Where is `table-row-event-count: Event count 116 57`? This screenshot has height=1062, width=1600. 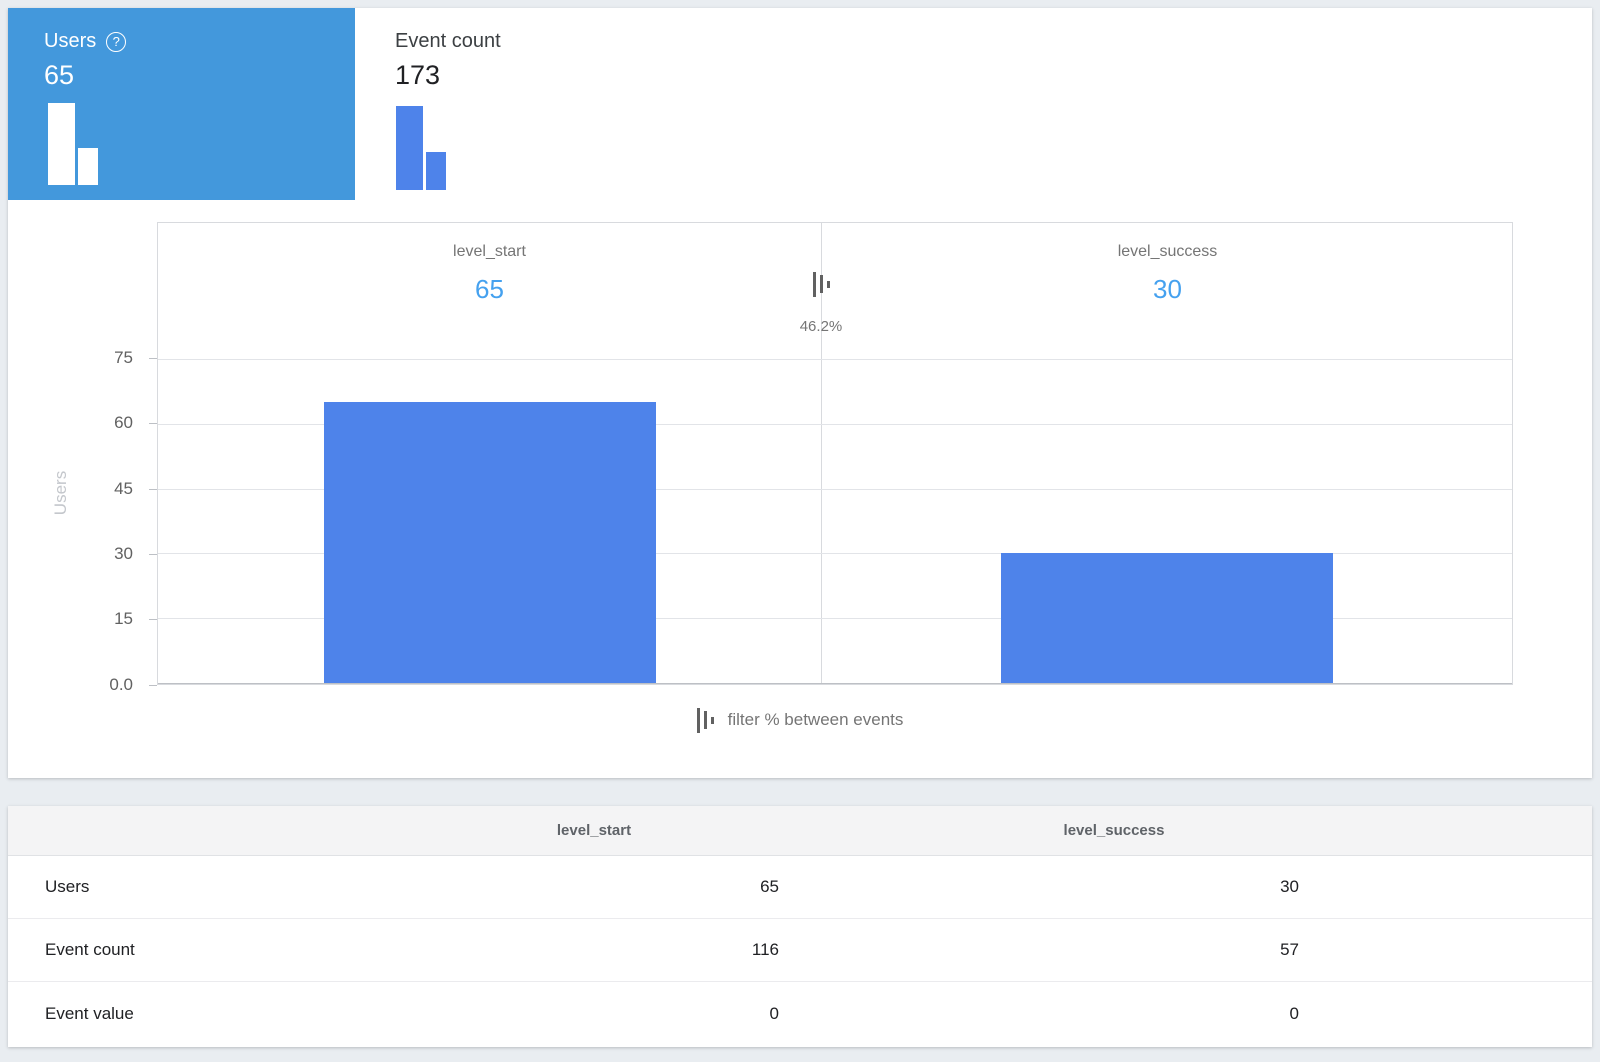 table-row-event-count: Event count 116 57 is located at coordinates (800, 950).